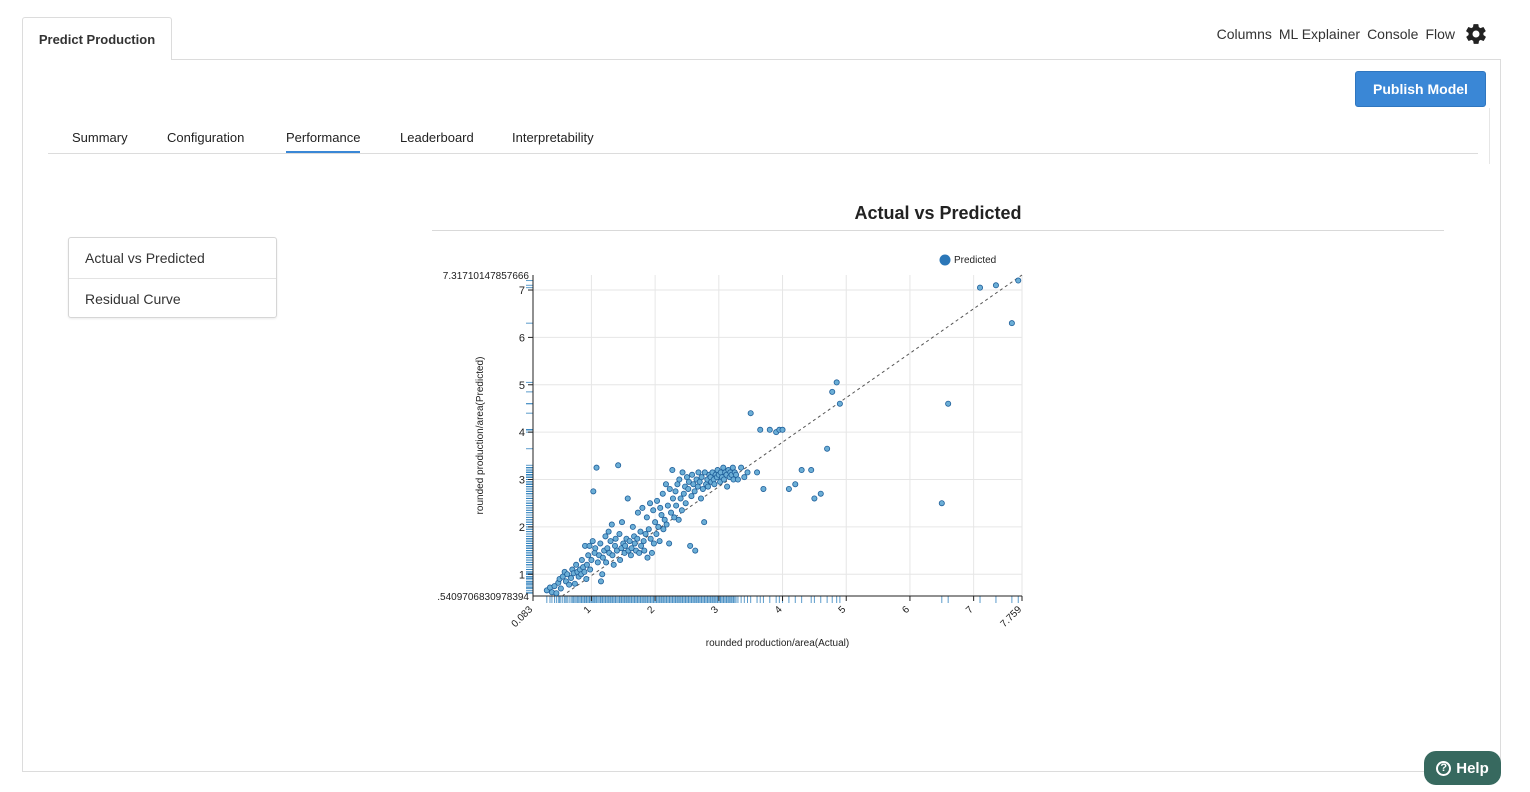 The width and height of the screenshot is (1530, 792). Describe the element at coordinates (522, 433) in the screenshot. I see `y-tick-label: 4` at that location.